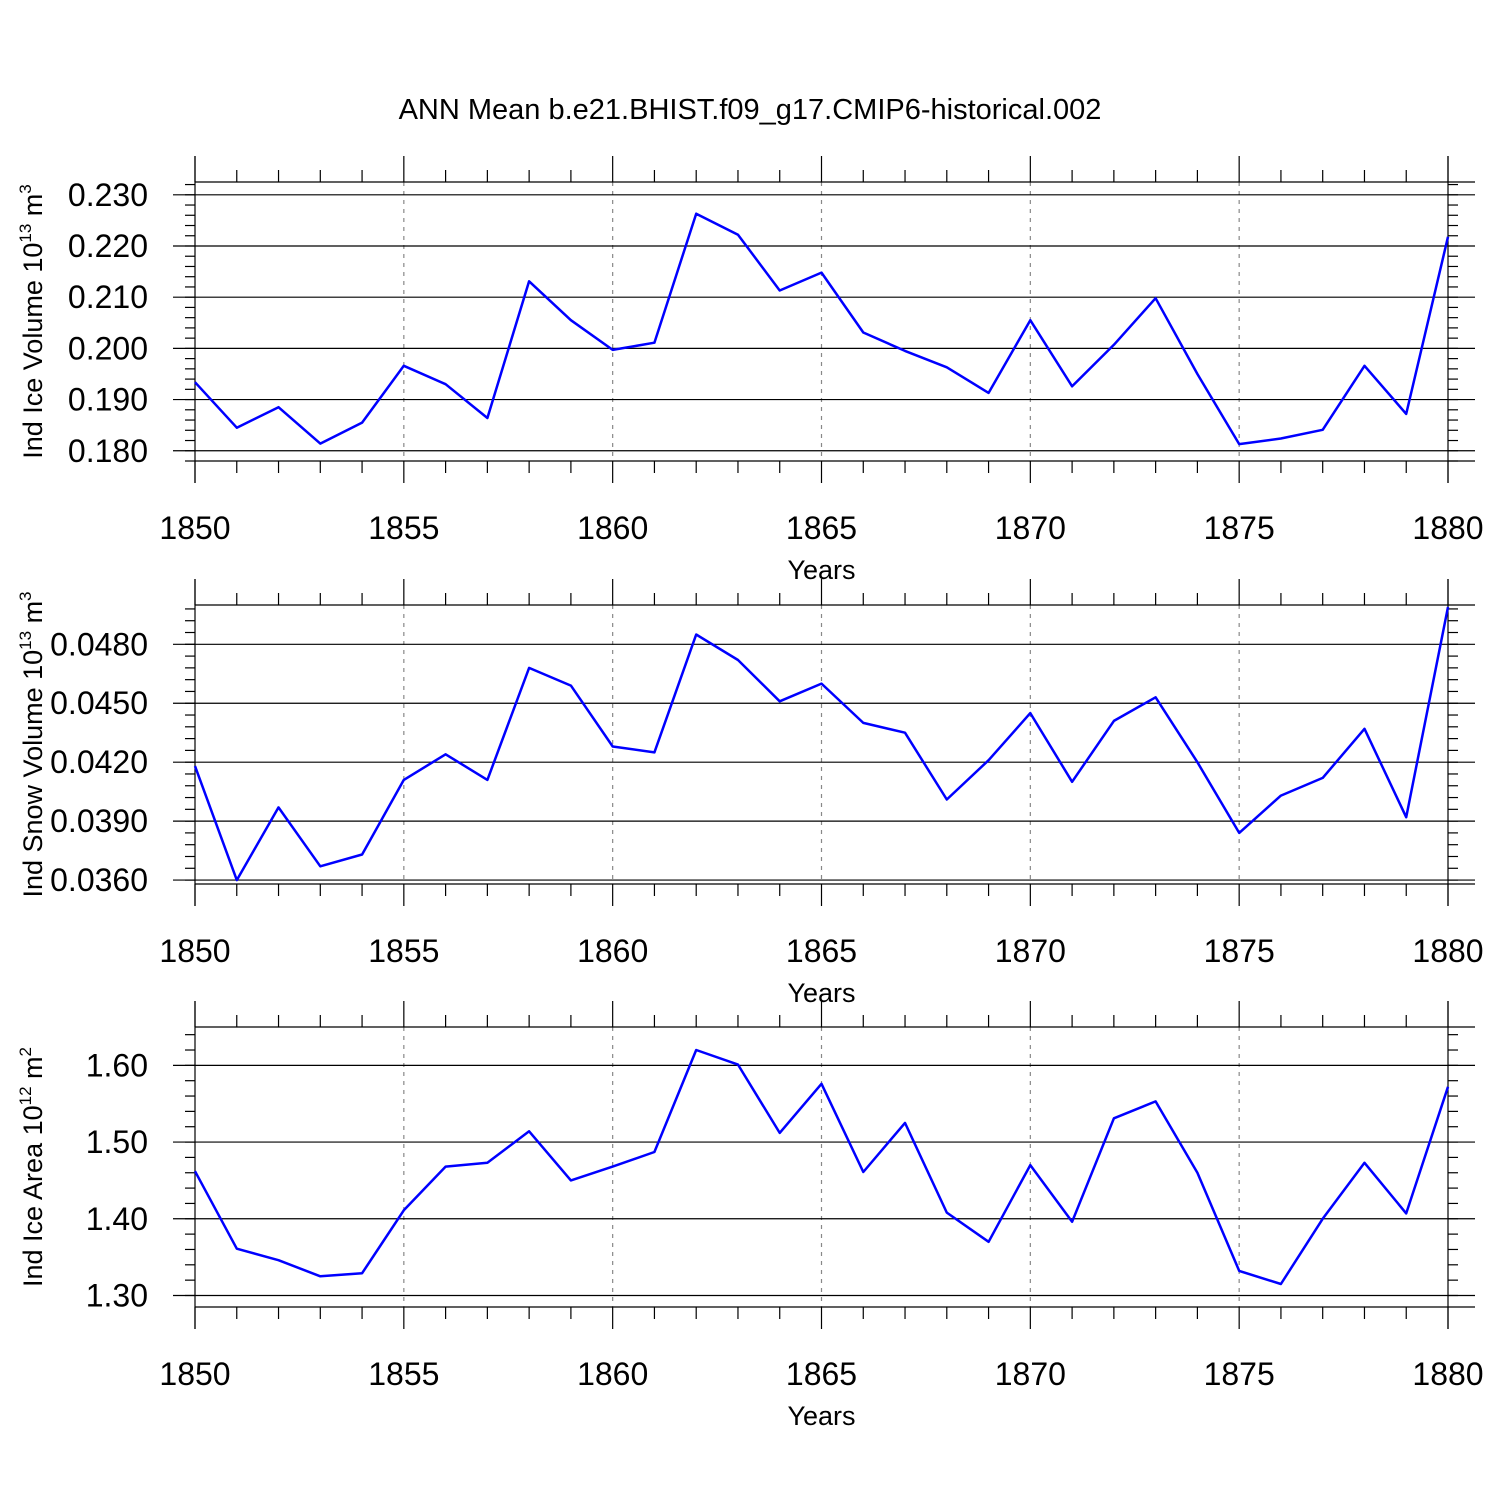  I want to click on y-tick-label: 1.40, so click(117, 1219).